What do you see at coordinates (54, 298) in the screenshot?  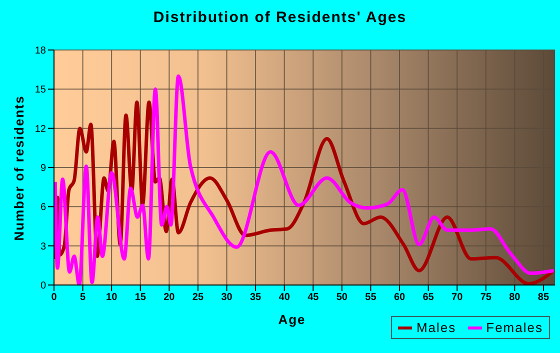 I see `x-tick-label: 0` at bounding box center [54, 298].